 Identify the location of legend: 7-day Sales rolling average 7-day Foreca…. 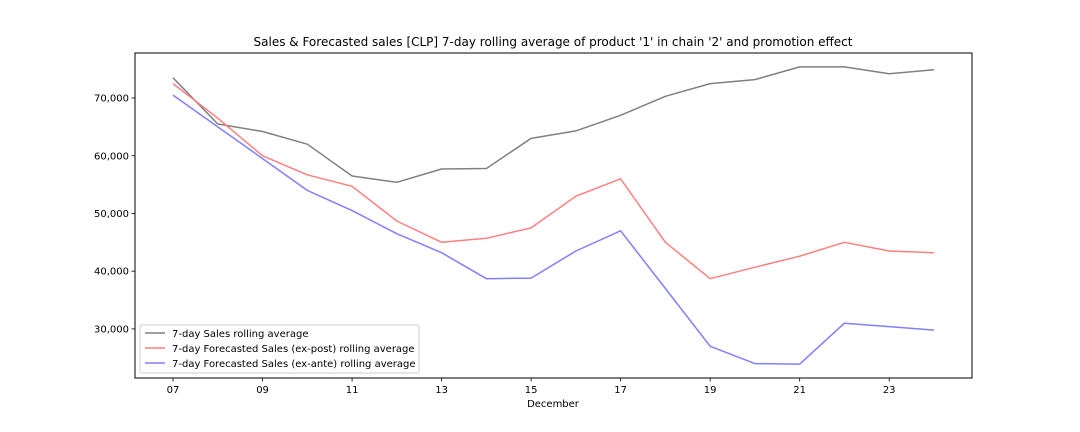
(279, 349).